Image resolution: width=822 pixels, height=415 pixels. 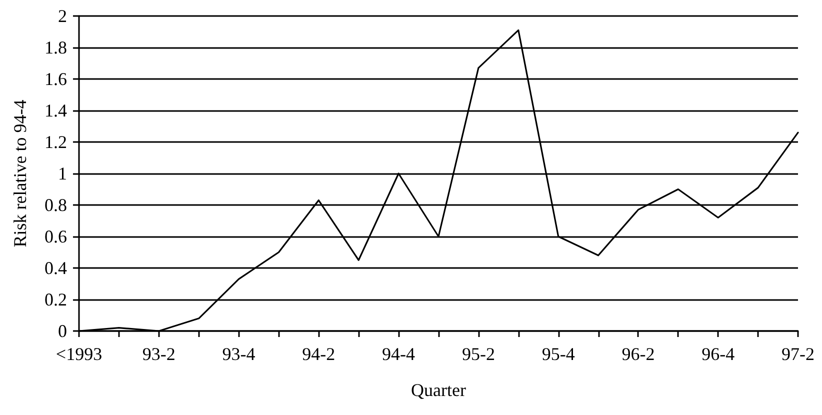 What do you see at coordinates (55, 79) in the screenshot?
I see `y-tick-label: 1.6` at bounding box center [55, 79].